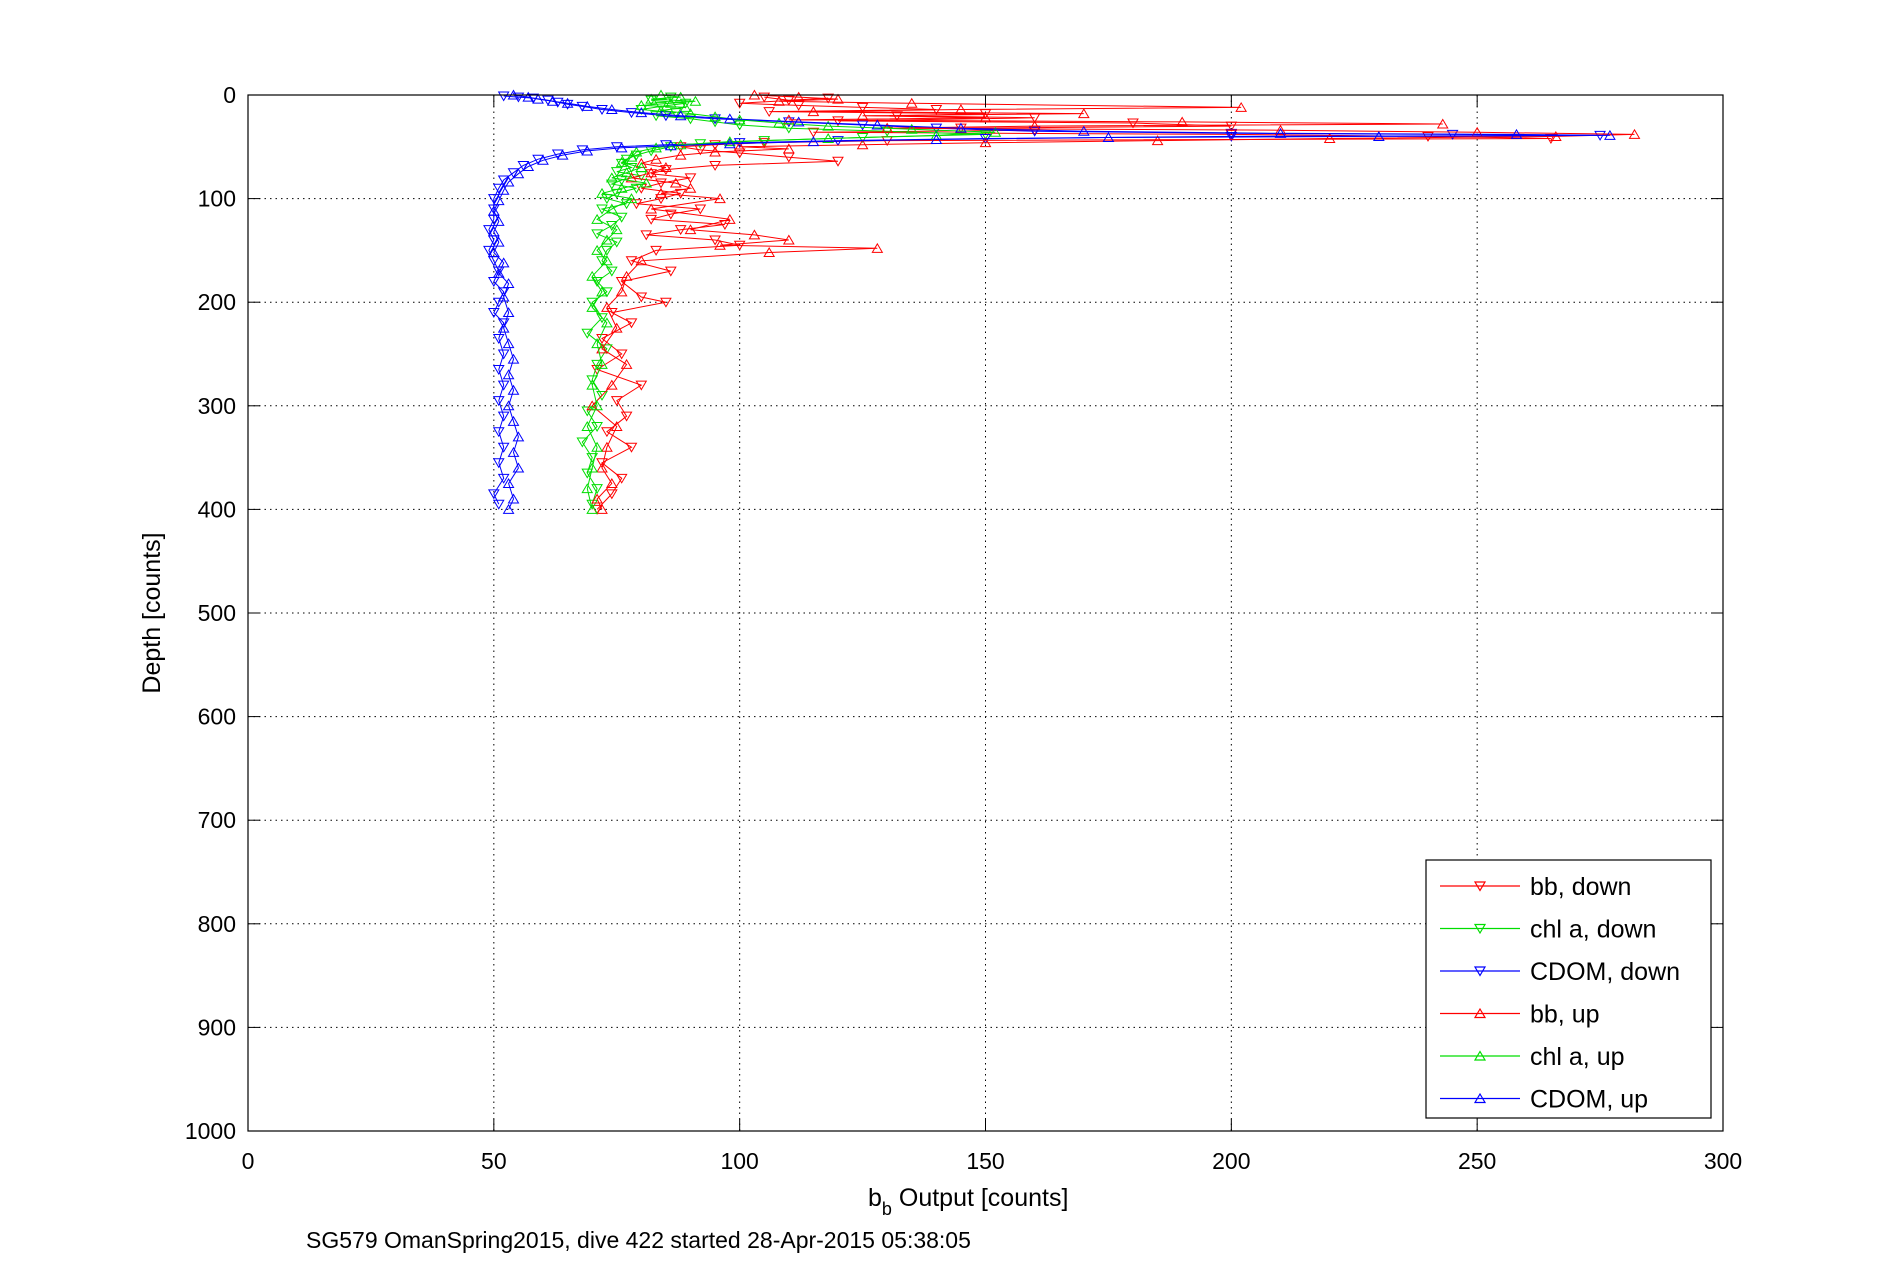  I want to click on x-axis-label: bb Output [counts], so click(968, 1201).